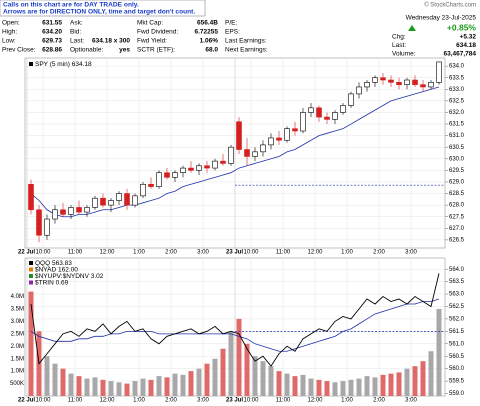 The image size is (480, 406). What do you see at coordinates (156, 50) in the screenshot?
I see `quote-label: SCTR (ETF):` at bounding box center [156, 50].